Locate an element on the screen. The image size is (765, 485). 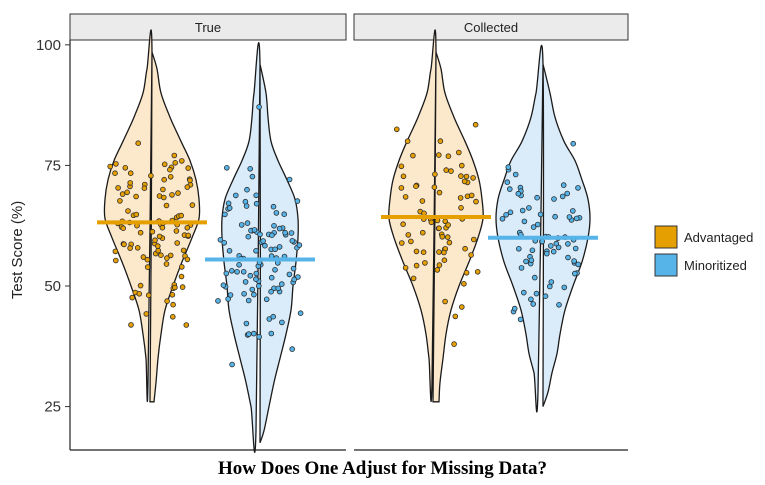
figure-caption: How Does One Adjust for Missing Data? is located at coordinates (382, 468).